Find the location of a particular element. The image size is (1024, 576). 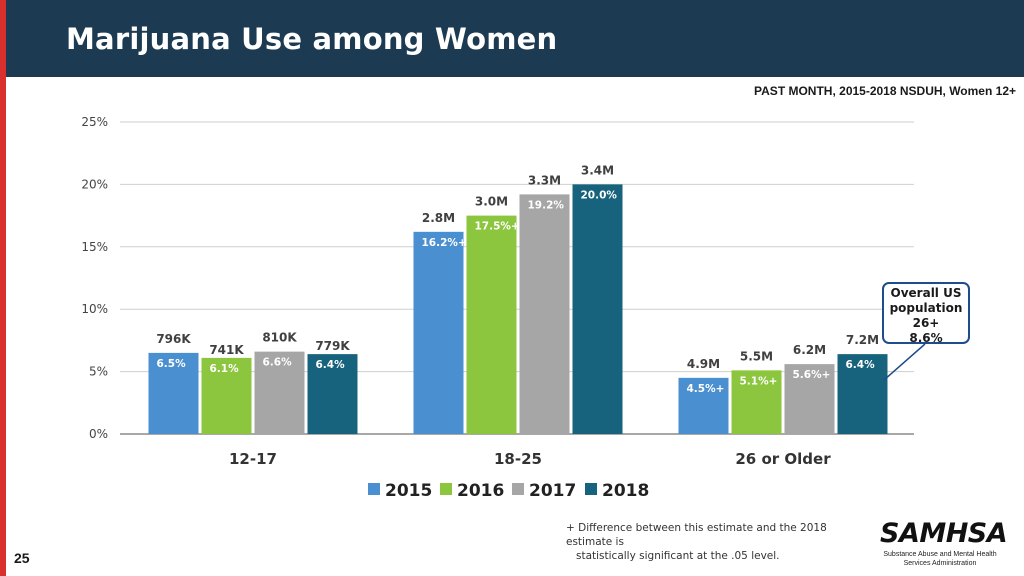

legend-label: 2018 is located at coordinates (625, 491).